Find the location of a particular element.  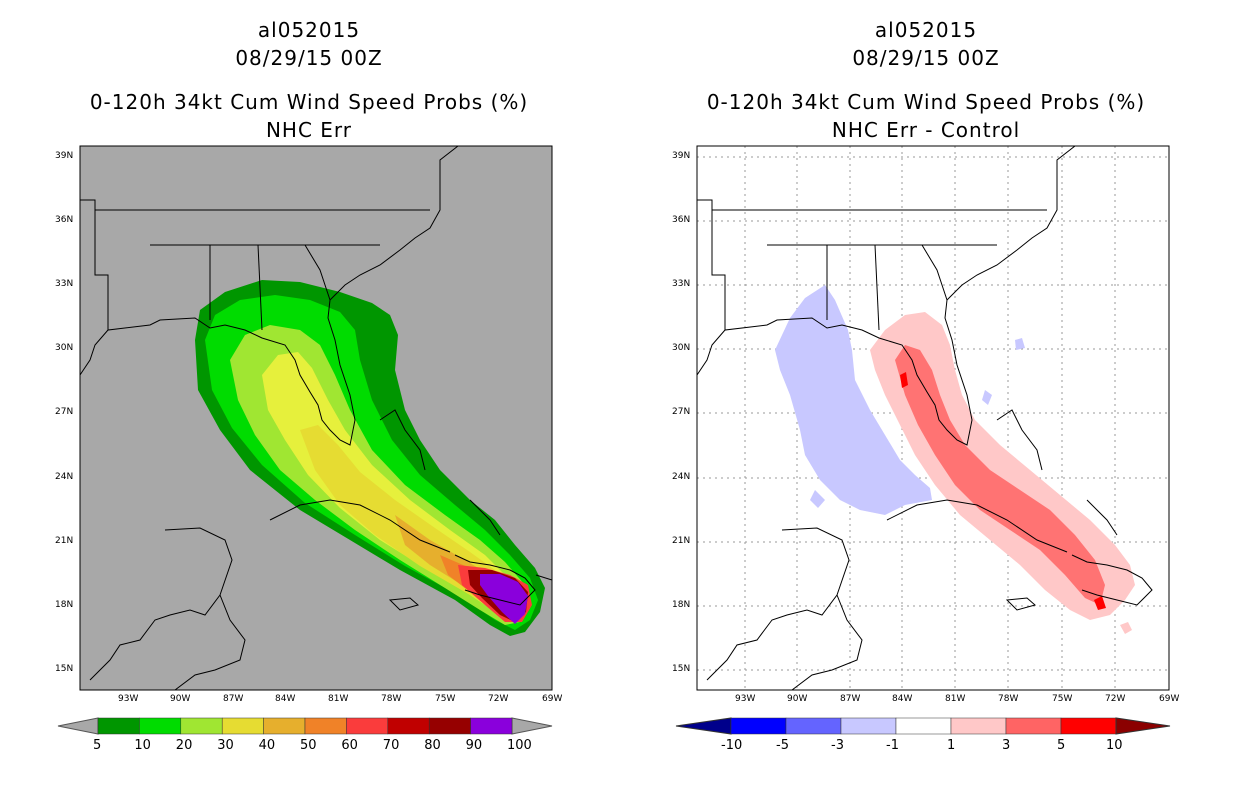

right-cb-label: 3 is located at coordinates (1006, 745).